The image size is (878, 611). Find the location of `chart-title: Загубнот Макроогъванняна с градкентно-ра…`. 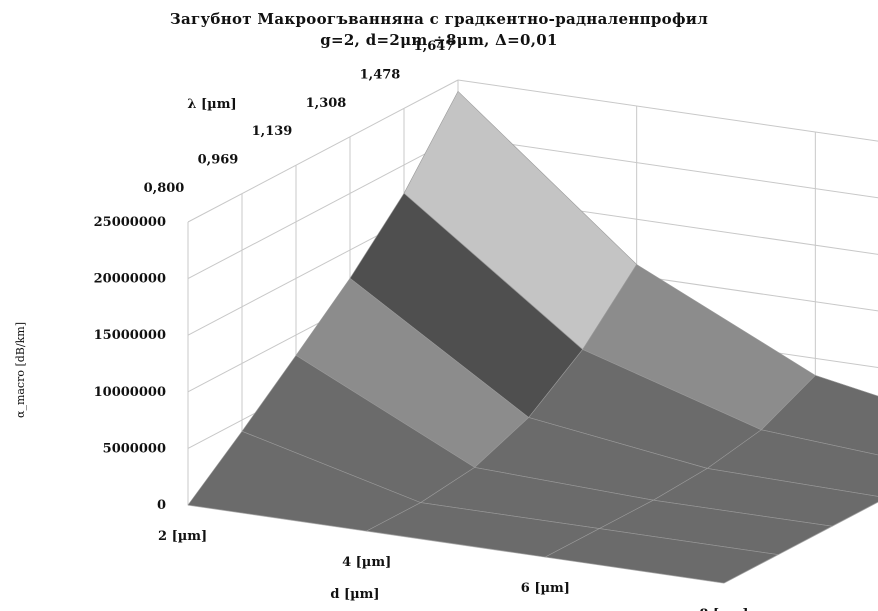

chart-title: Загубнот Макроогъванняна с градкентно-ра… is located at coordinates (439, 19).